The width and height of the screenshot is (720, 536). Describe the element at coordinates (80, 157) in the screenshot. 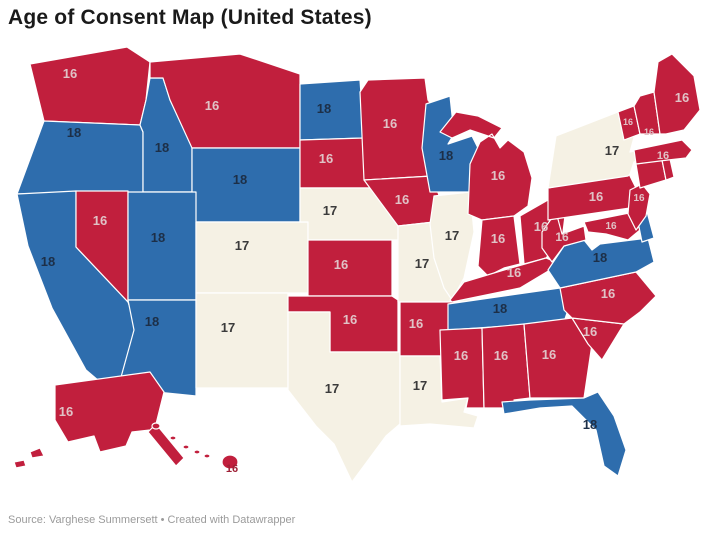

I see `state-or: Oregon: 18` at that location.